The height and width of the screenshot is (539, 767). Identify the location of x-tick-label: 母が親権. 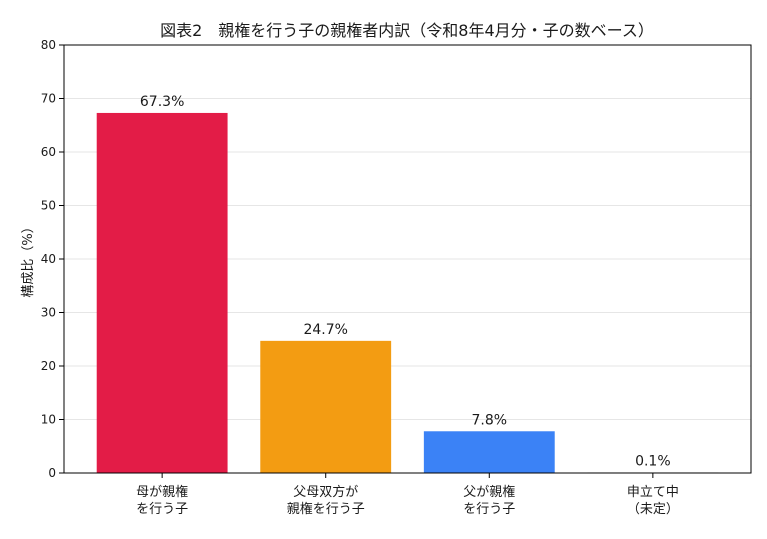
(162, 492).